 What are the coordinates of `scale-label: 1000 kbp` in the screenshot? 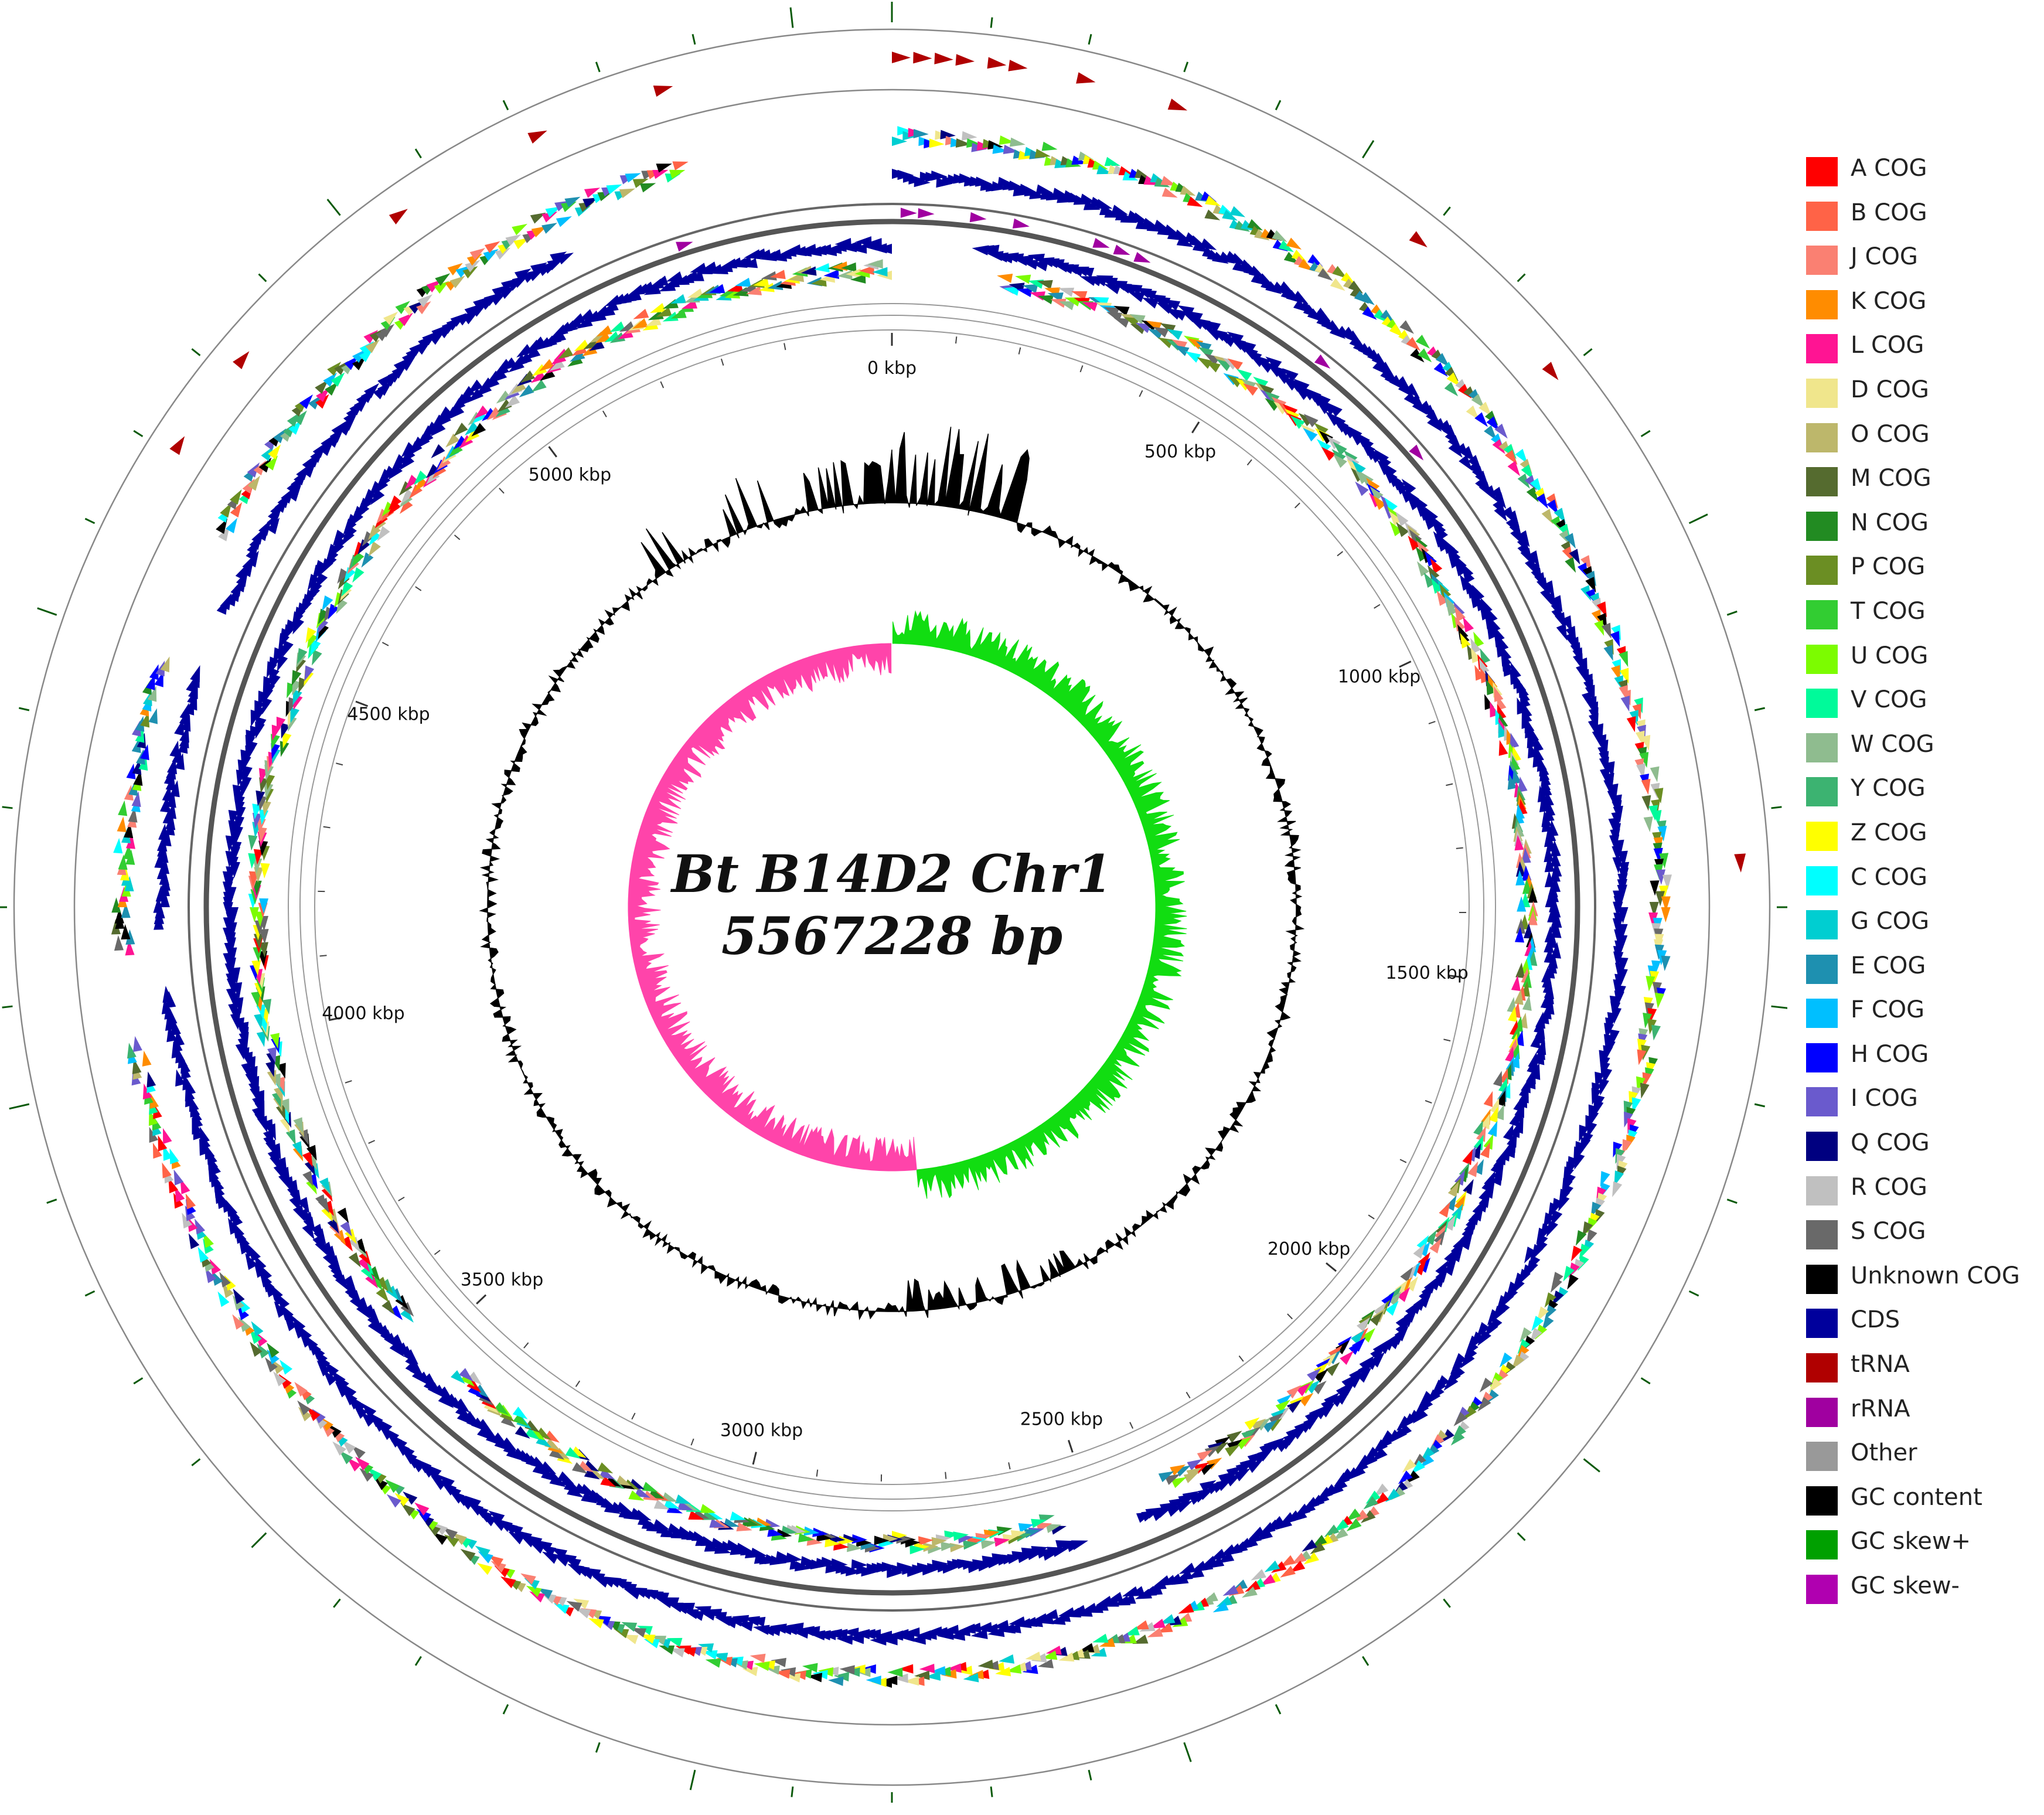 It's located at (1379, 676).